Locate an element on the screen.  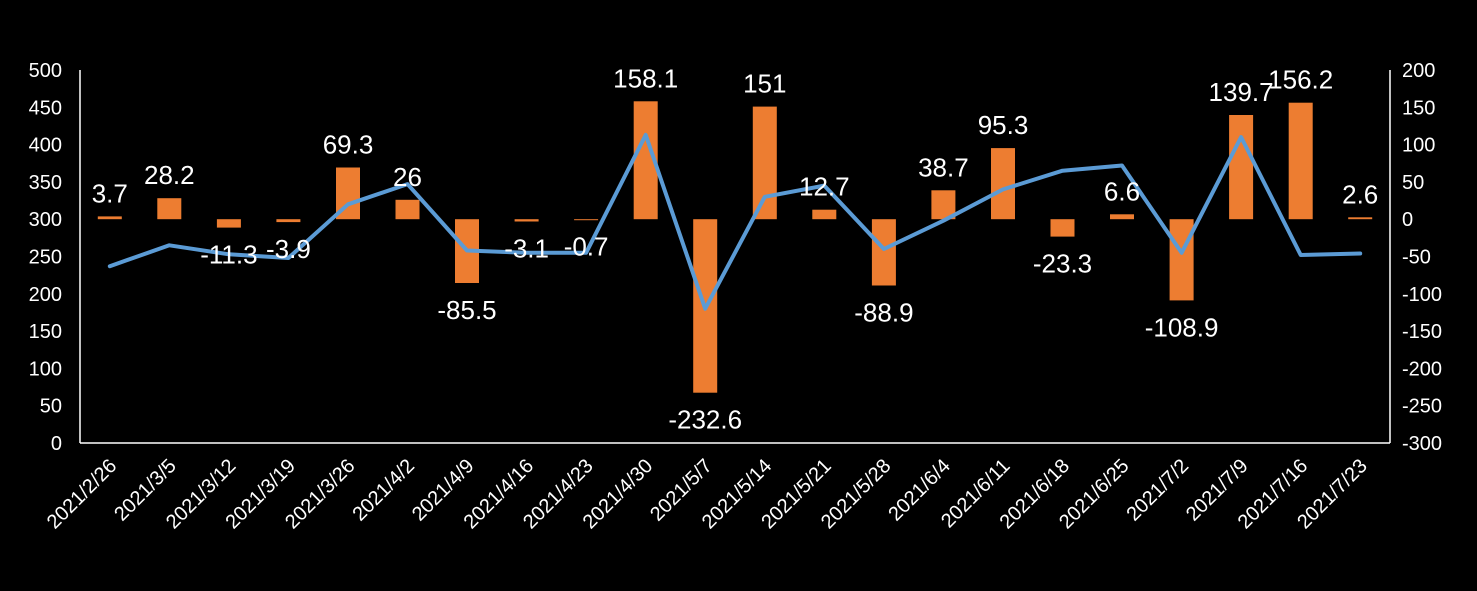
data-label: 3.7 is located at coordinates (110, 193).